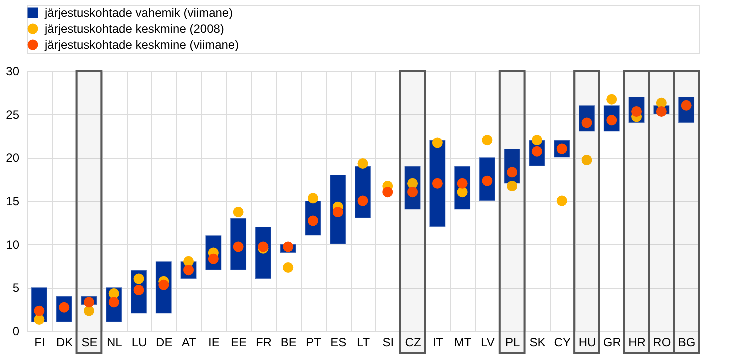 This screenshot has height=356, width=743. I want to click on x-tick-label: MT, so click(463, 343).